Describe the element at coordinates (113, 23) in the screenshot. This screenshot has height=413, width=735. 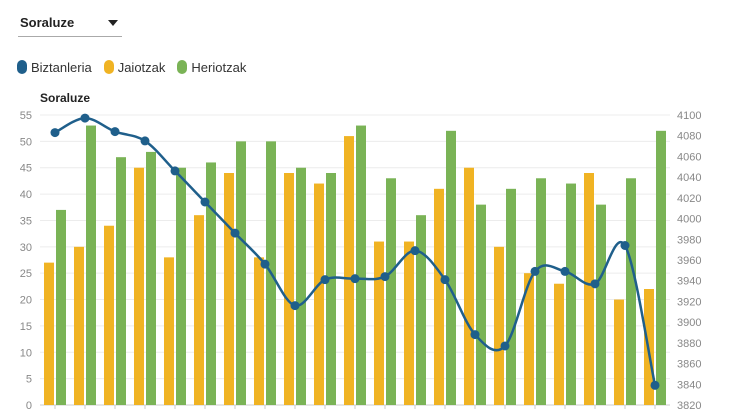
I see `caret-down-icon` at that location.